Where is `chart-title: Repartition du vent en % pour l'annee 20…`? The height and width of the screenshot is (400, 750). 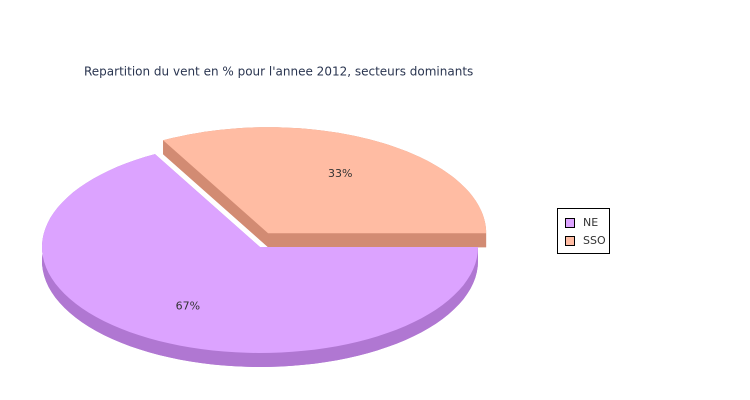
chart-title: Repartition du vent en % pour l'annee 20… is located at coordinates (278, 72).